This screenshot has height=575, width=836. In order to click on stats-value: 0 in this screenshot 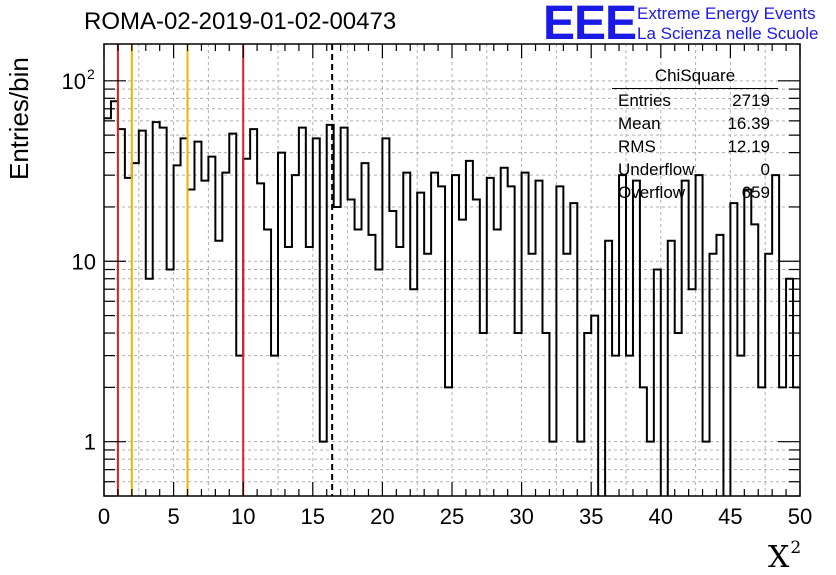, I will do `click(765, 169)`.